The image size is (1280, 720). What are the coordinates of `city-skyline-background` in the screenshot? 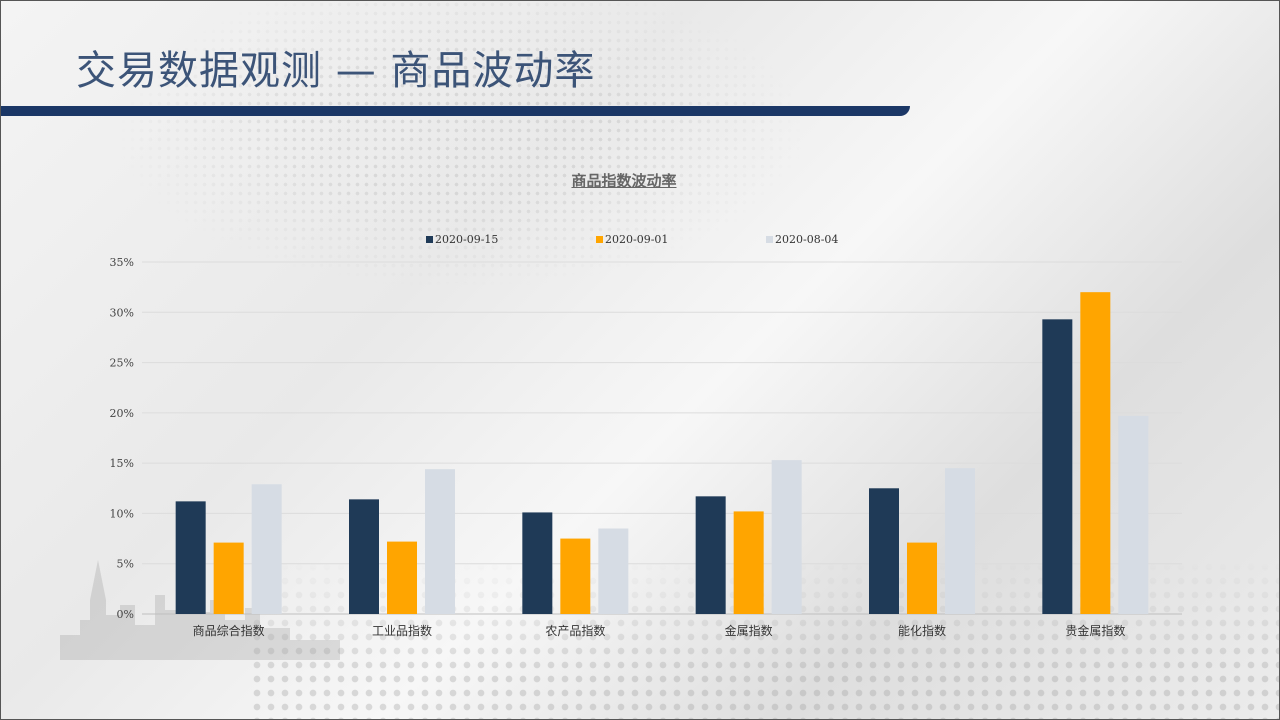 It's located at (200, 610).